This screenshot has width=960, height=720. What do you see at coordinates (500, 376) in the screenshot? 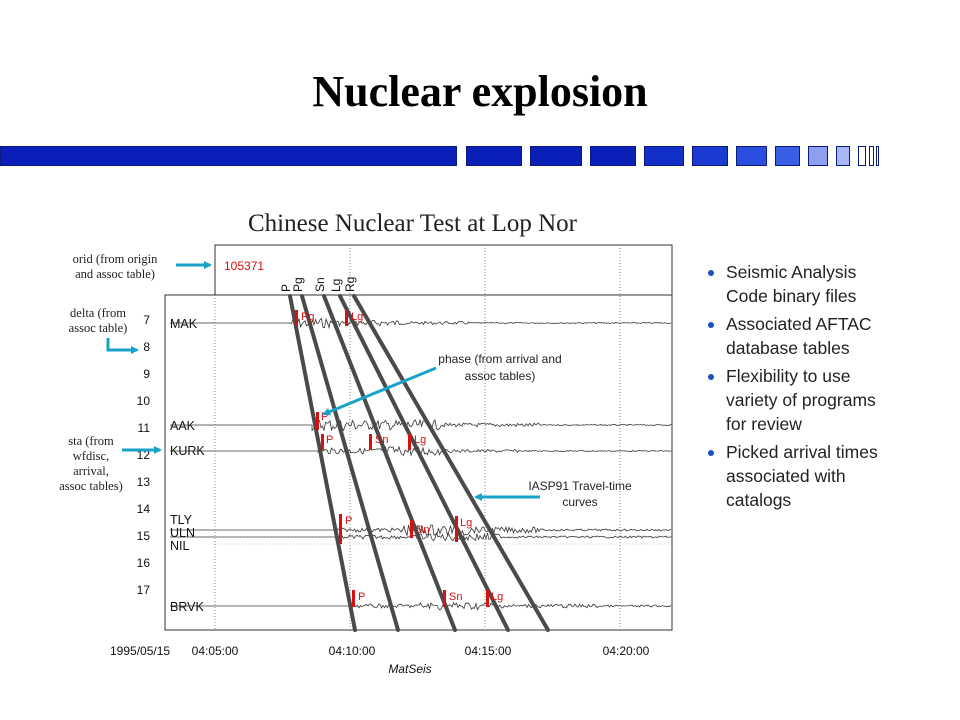
I see `phase-note-line: assoc tables)` at bounding box center [500, 376].